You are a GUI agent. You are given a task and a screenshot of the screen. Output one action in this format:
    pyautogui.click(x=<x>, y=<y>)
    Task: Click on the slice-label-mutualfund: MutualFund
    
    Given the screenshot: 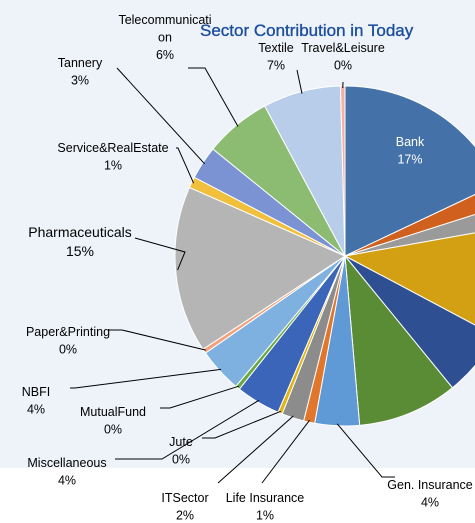 What is the action you would take?
    pyautogui.click(x=113, y=412)
    